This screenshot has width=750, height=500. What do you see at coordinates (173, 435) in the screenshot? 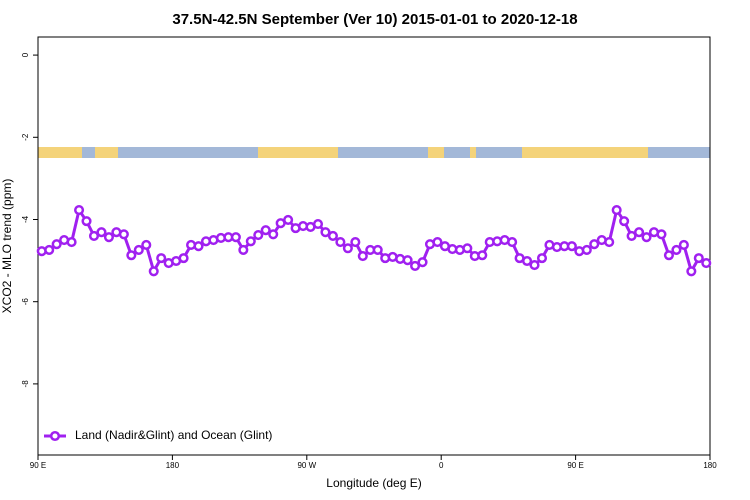
I see `legend-label: Land (Nadir&Glint) and Ocean (Glint)` at bounding box center [173, 435].